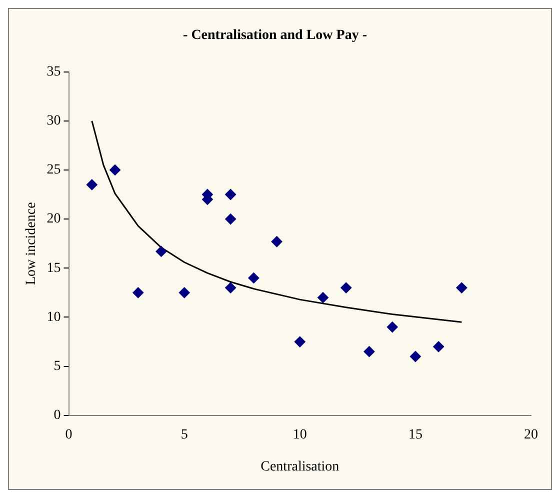 Image resolution: width=560 pixels, height=498 pixels. Describe the element at coordinates (415, 434) in the screenshot. I see `x-tick-label: 15` at that location.